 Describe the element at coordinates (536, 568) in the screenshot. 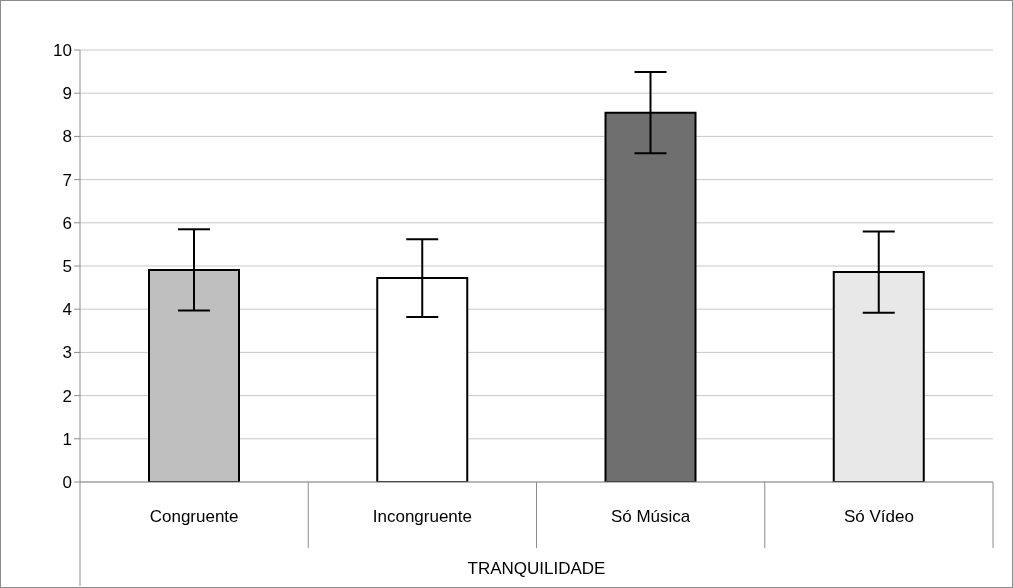

I see `x-axis-title: TRANQUILIDADE` at that location.